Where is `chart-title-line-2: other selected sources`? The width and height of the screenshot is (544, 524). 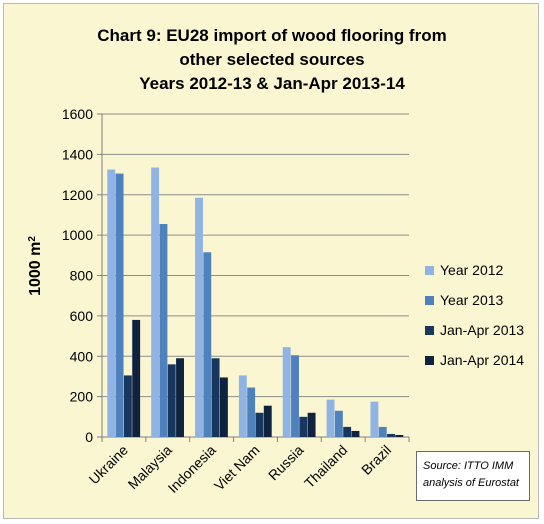 chart-title-line-2: other selected sources is located at coordinates (272, 59).